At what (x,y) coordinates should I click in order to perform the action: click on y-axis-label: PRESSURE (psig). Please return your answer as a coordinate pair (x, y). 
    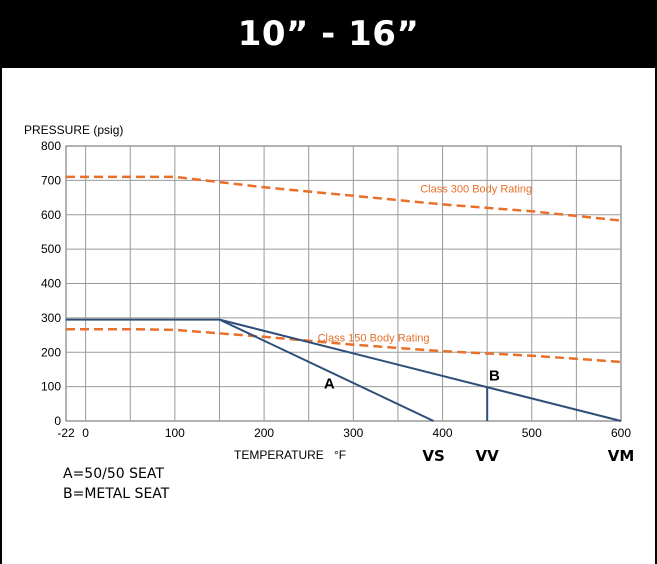
    Looking at the image, I should click on (73, 130).